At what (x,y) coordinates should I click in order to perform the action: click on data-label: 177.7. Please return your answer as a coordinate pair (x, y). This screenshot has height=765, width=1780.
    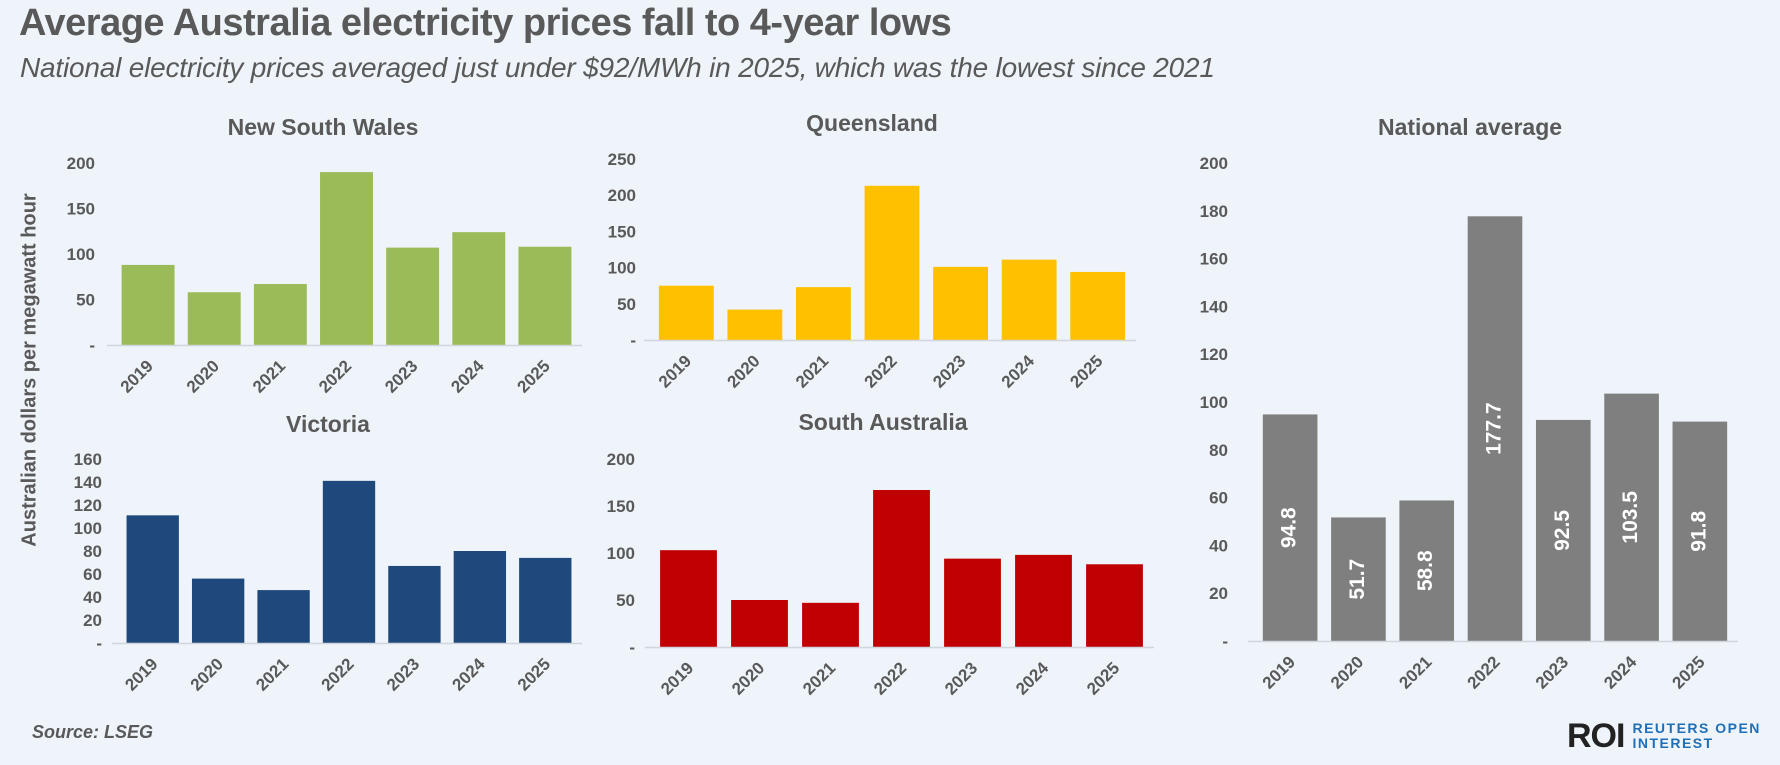
    Looking at the image, I should click on (1494, 428).